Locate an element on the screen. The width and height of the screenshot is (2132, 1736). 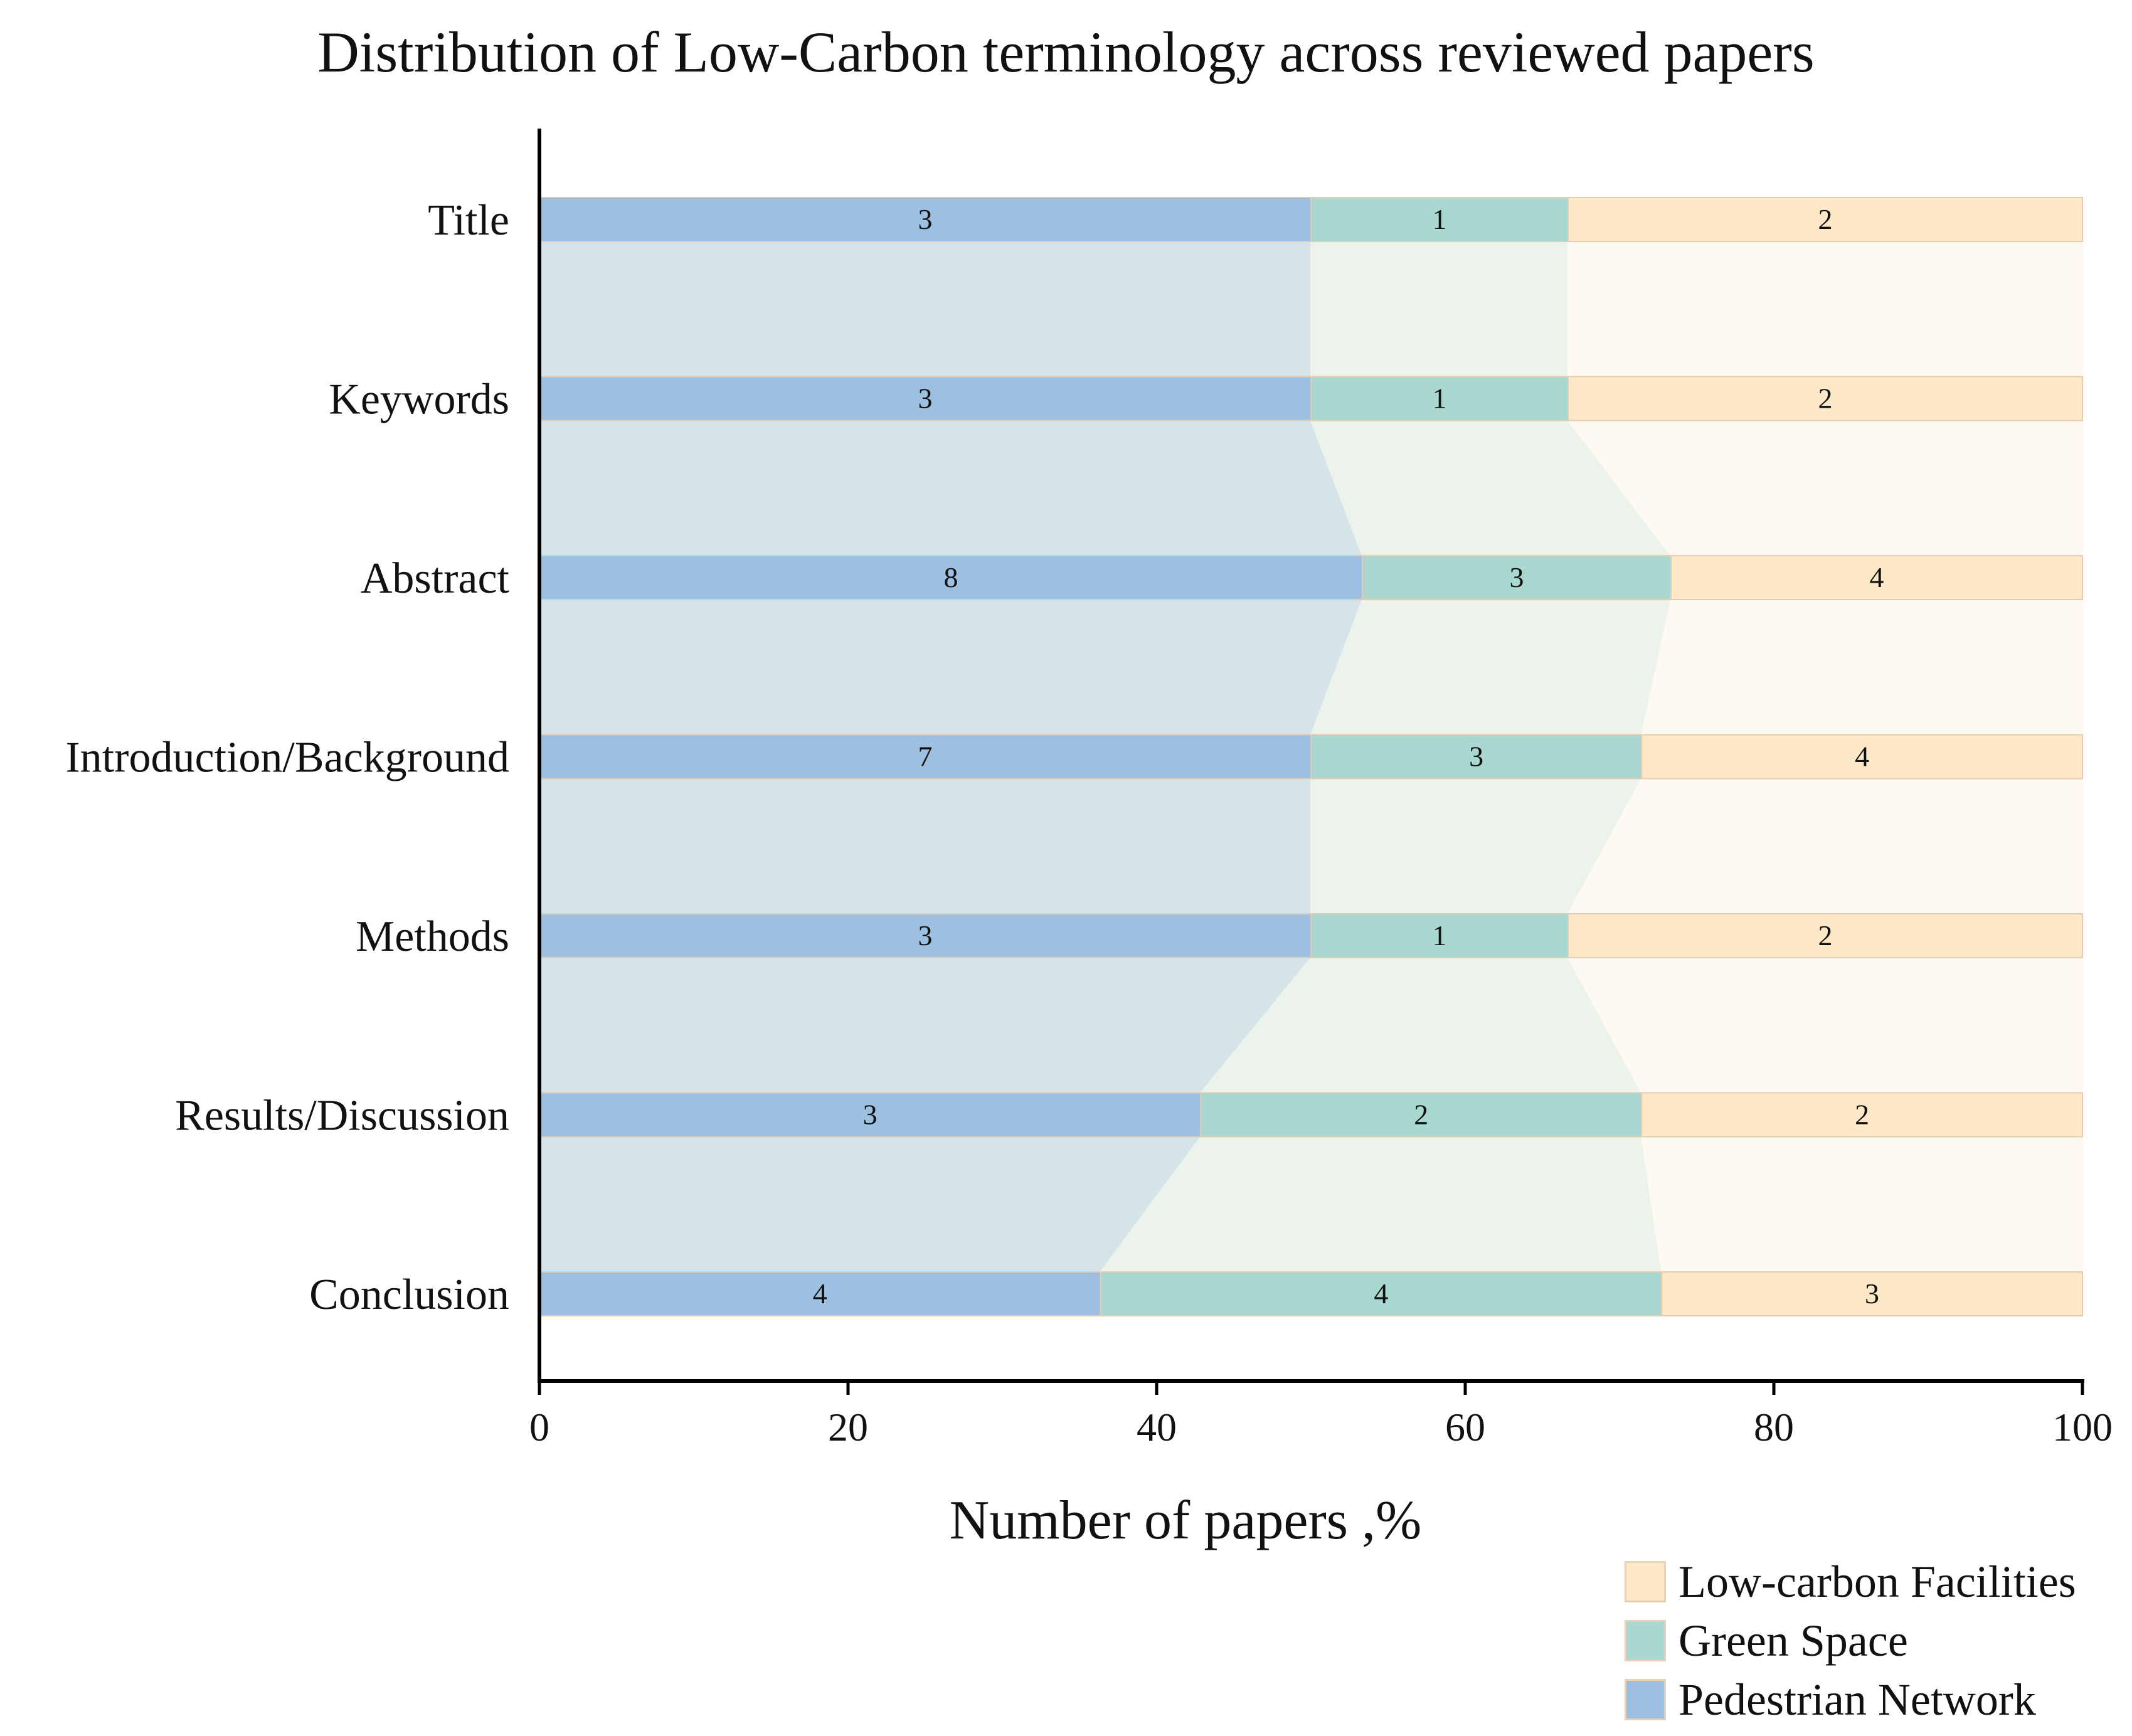
category-label-methods: Methods is located at coordinates (433, 937).